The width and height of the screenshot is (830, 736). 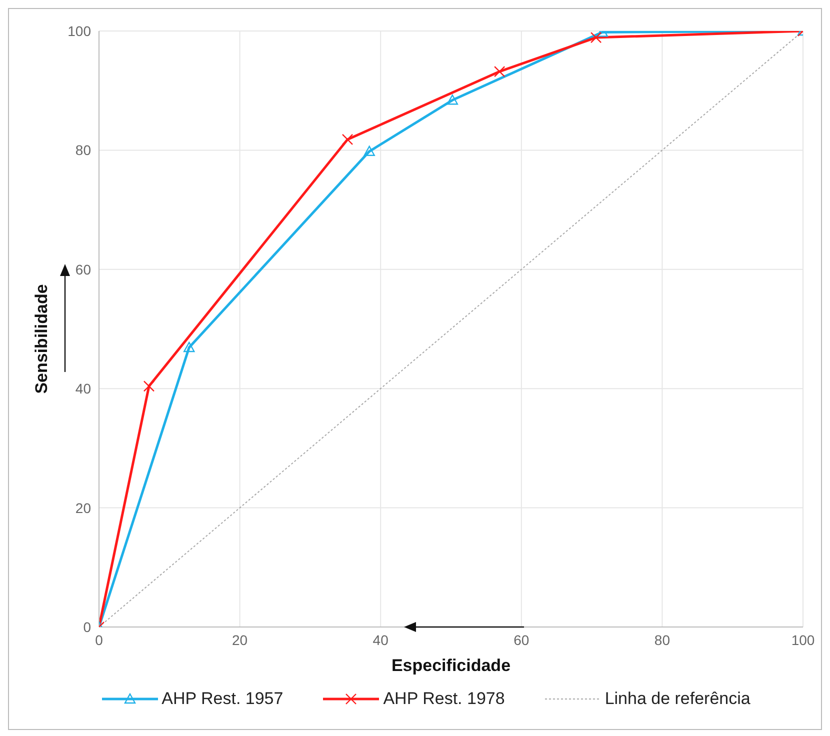 I want to click on y-tick-label: 100, so click(x=80, y=30).